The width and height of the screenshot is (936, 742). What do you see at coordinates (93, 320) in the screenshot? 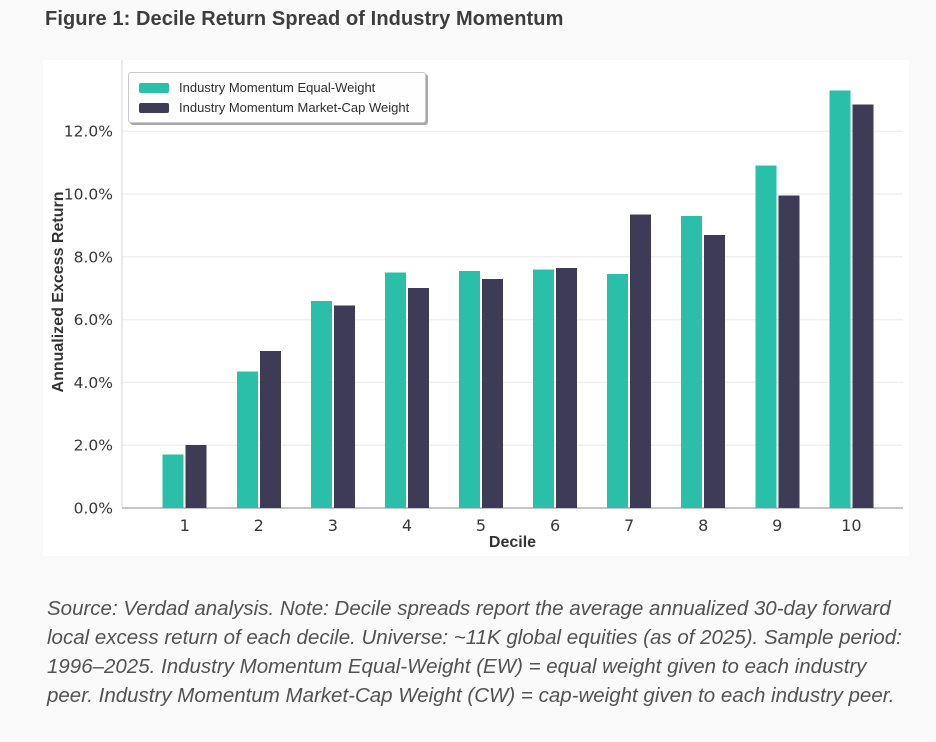
I see `y-tick-label: 6.0%` at bounding box center [93, 320].